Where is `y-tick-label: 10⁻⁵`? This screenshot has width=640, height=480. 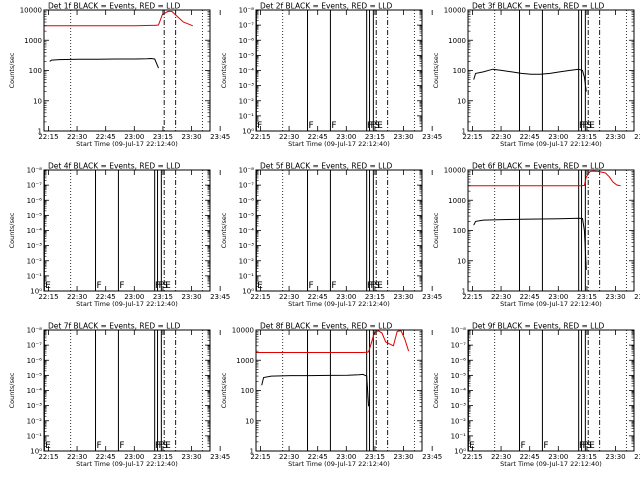
y-tick-label: 10⁻⁵ is located at coordinates (247, 56).